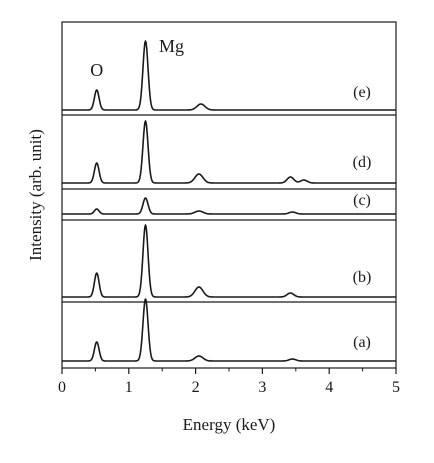 The image size is (434, 463). I want to click on x-axis-label: Energy (keV), so click(229, 424).